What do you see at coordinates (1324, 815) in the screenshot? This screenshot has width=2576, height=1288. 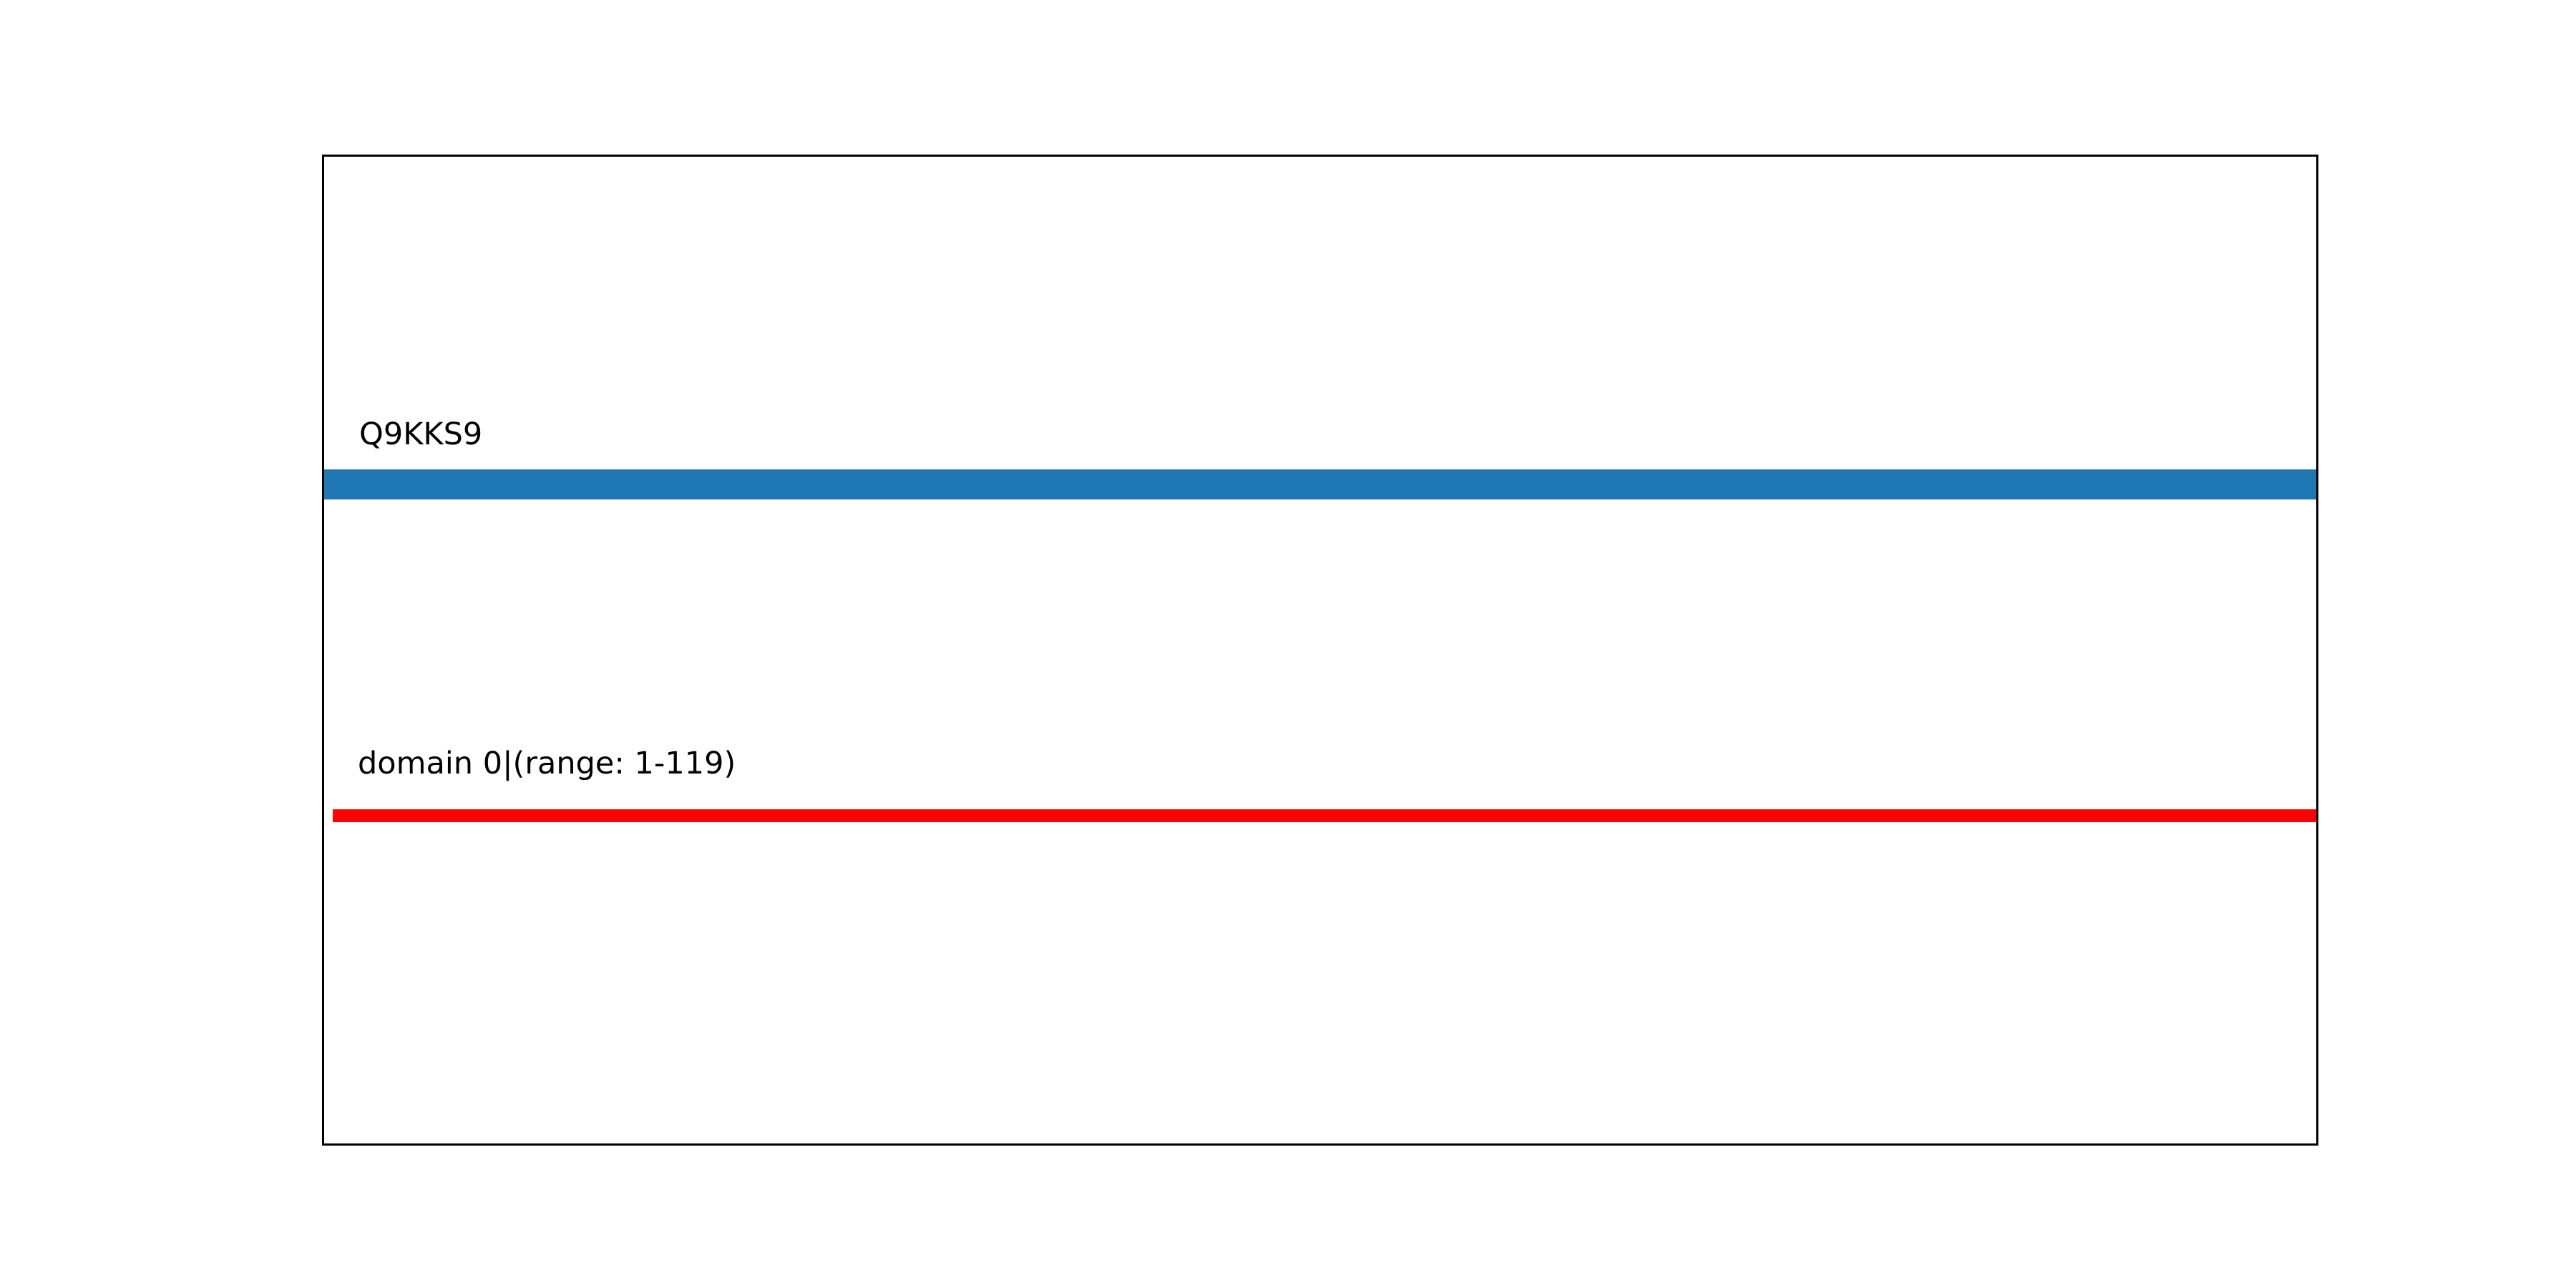 I see `domain-span-line` at bounding box center [1324, 815].